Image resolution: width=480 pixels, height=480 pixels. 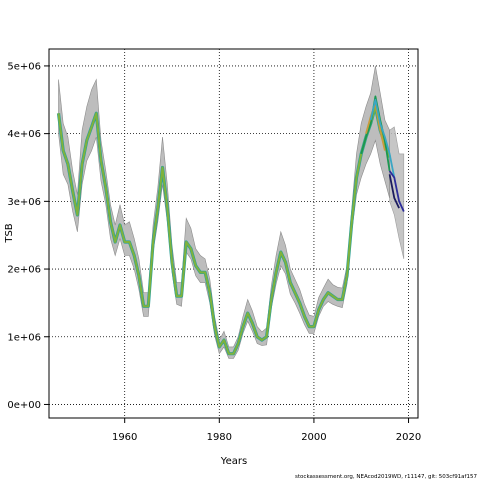 What do you see at coordinates (233, 461) in the screenshot?
I see `x-axis-title: Years` at bounding box center [233, 461].